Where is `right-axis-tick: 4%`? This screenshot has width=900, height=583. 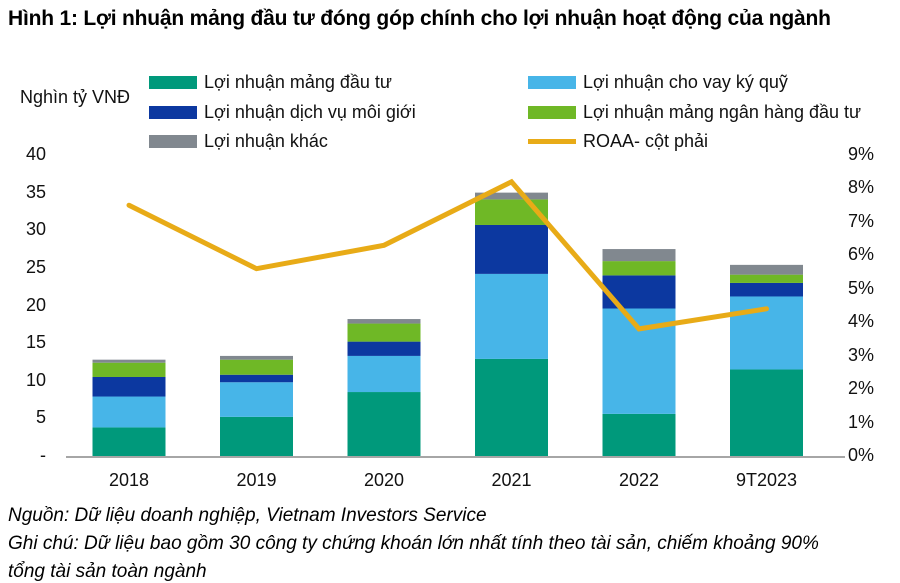 right-axis-tick: 4% is located at coordinates (861, 321).